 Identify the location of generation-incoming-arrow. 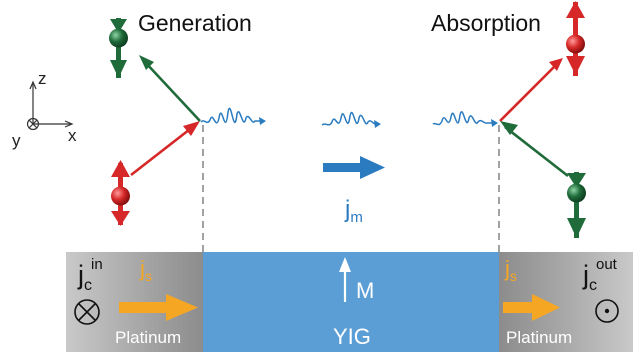
(165, 149).